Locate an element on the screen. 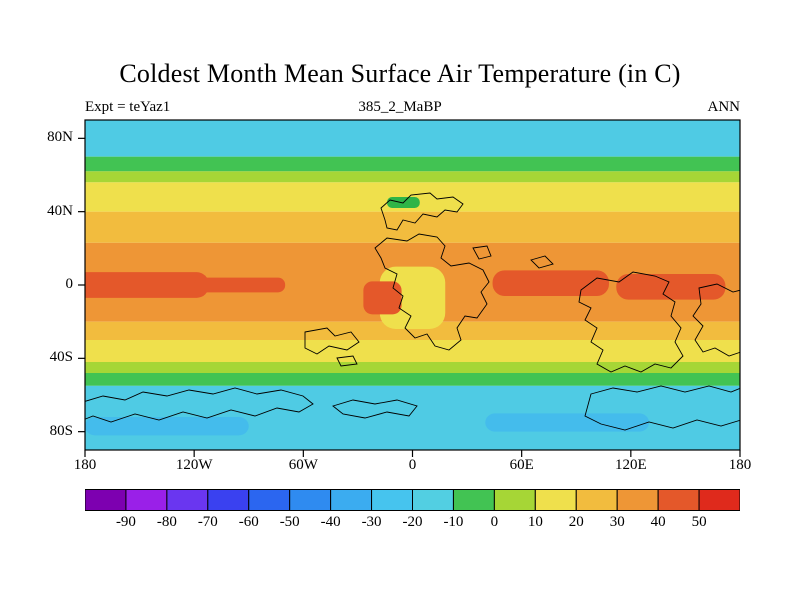 The height and width of the screenshot is (600, 800). equatorial-warm-core-west-arm is located at coordinates (240, 285).